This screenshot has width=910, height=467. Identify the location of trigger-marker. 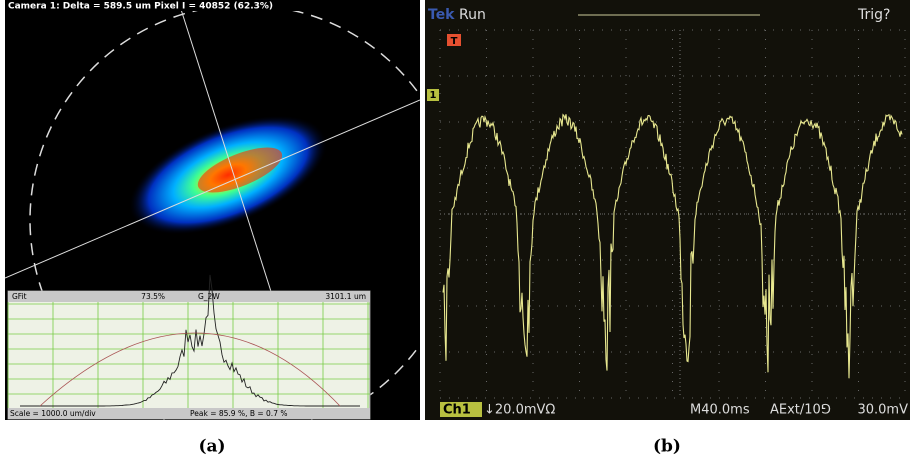
(454, 40).